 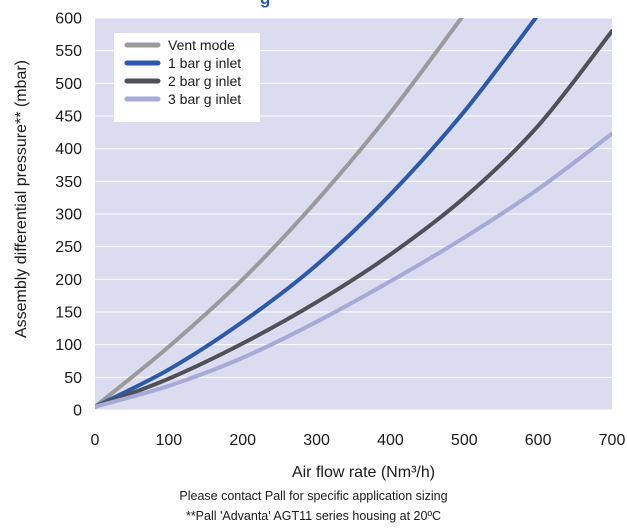 What do you see at coordinates (21, 199) in the screenshot?
I see `y-axis-title: Assembly differential pressure** (mbar)` at bounding box center [21, 199].